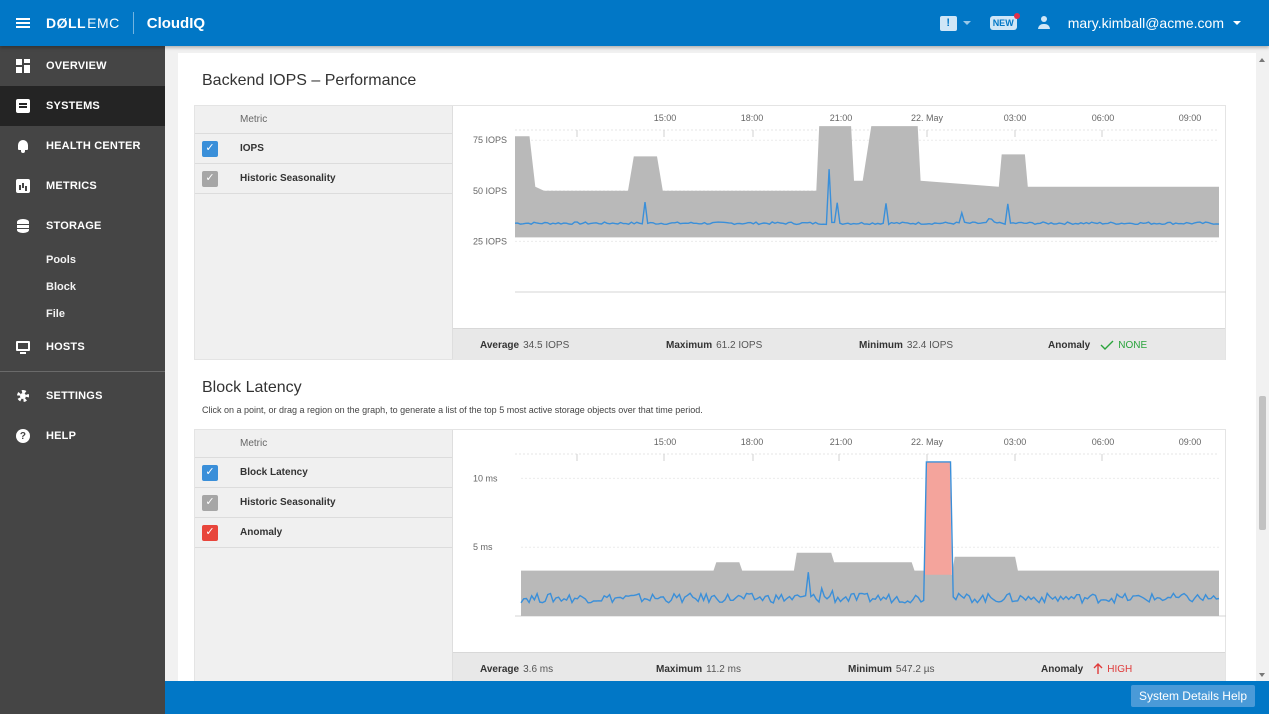  What do you see at coordinates (1237, 23) in the screenshot?
I see `user-menu-chevron-icon` at bounding box center [1237, 23].